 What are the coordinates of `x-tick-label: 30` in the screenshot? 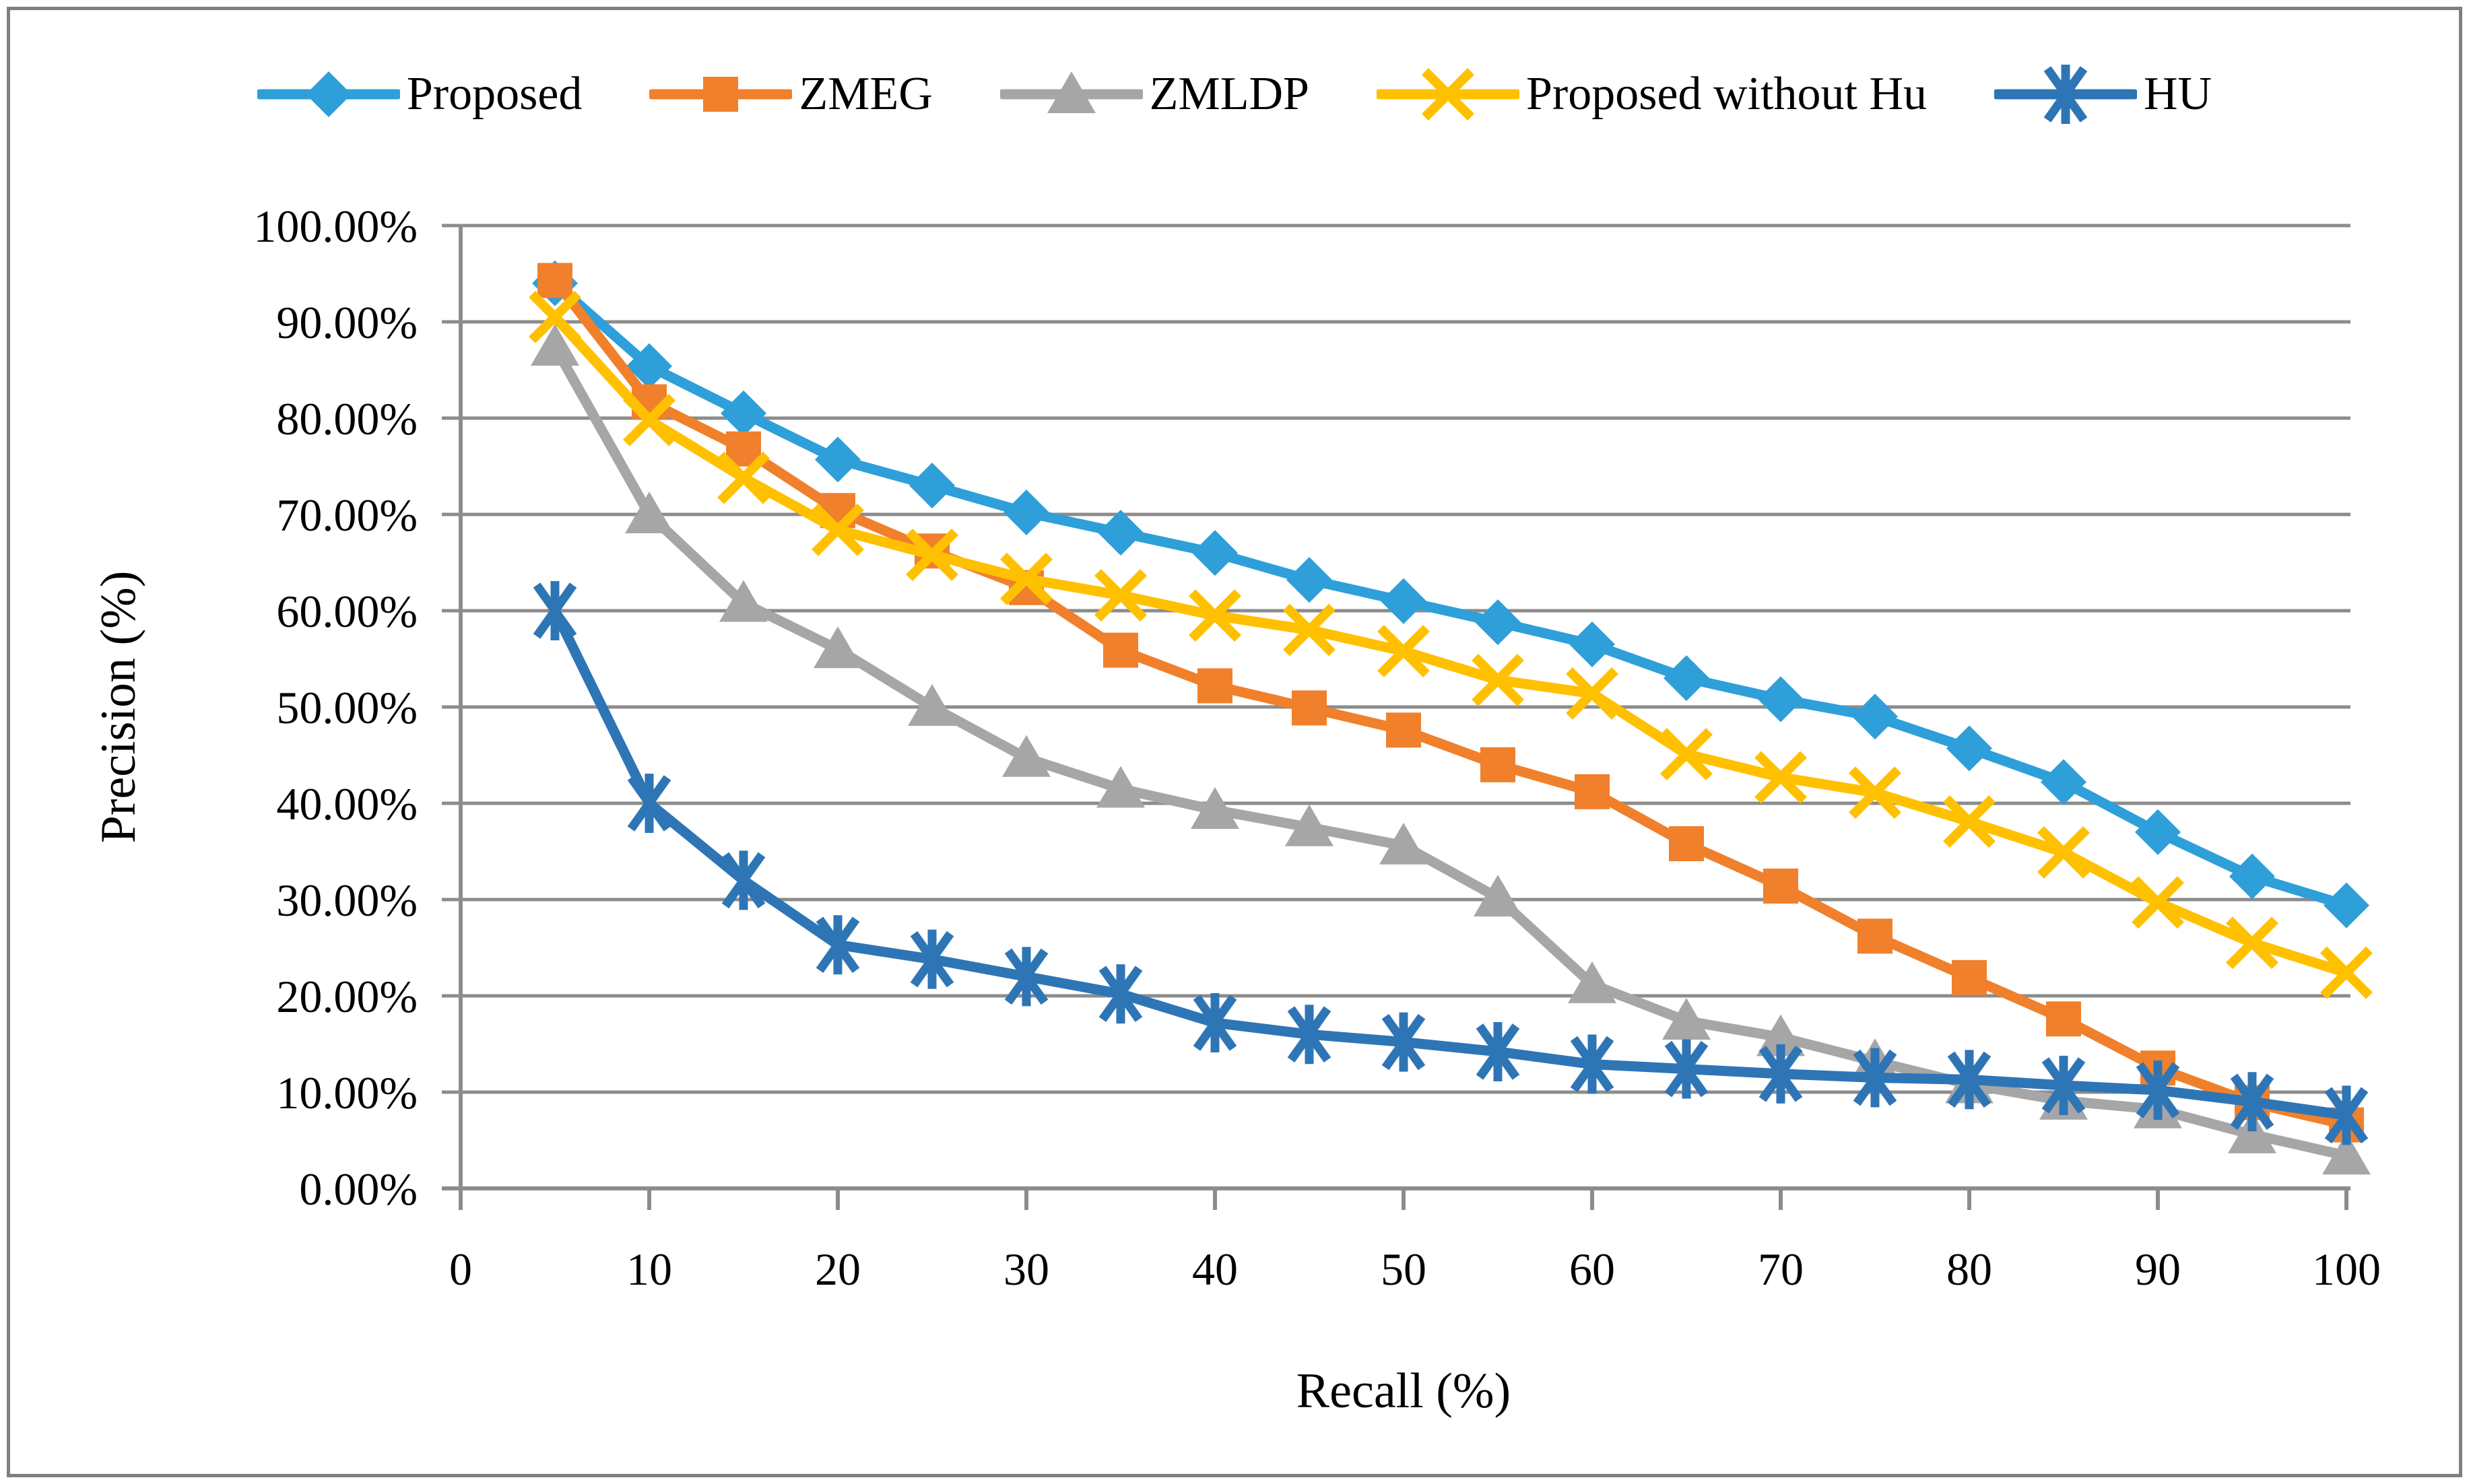 It's located at (1026, 1269).